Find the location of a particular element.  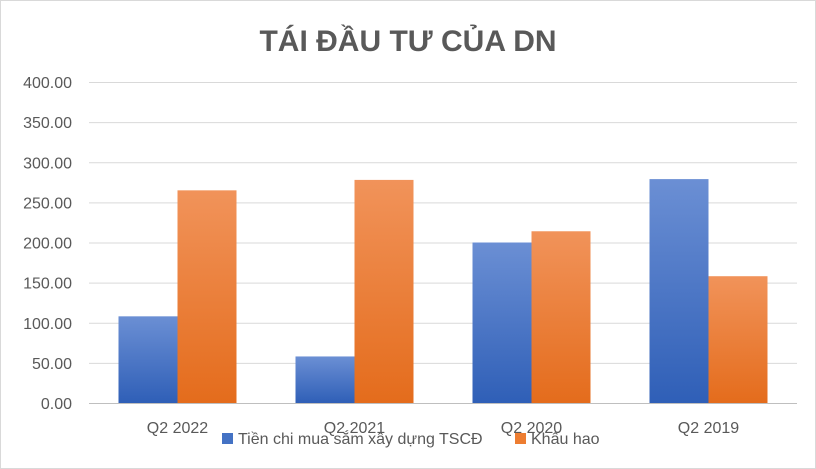

y-tick-label: 400.00 is located at coordinates (47, 83).